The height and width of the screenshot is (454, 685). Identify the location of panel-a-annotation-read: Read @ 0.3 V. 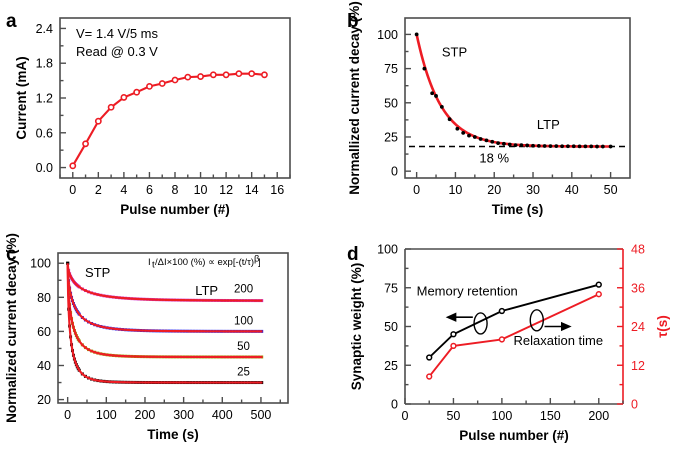
(117, 51).